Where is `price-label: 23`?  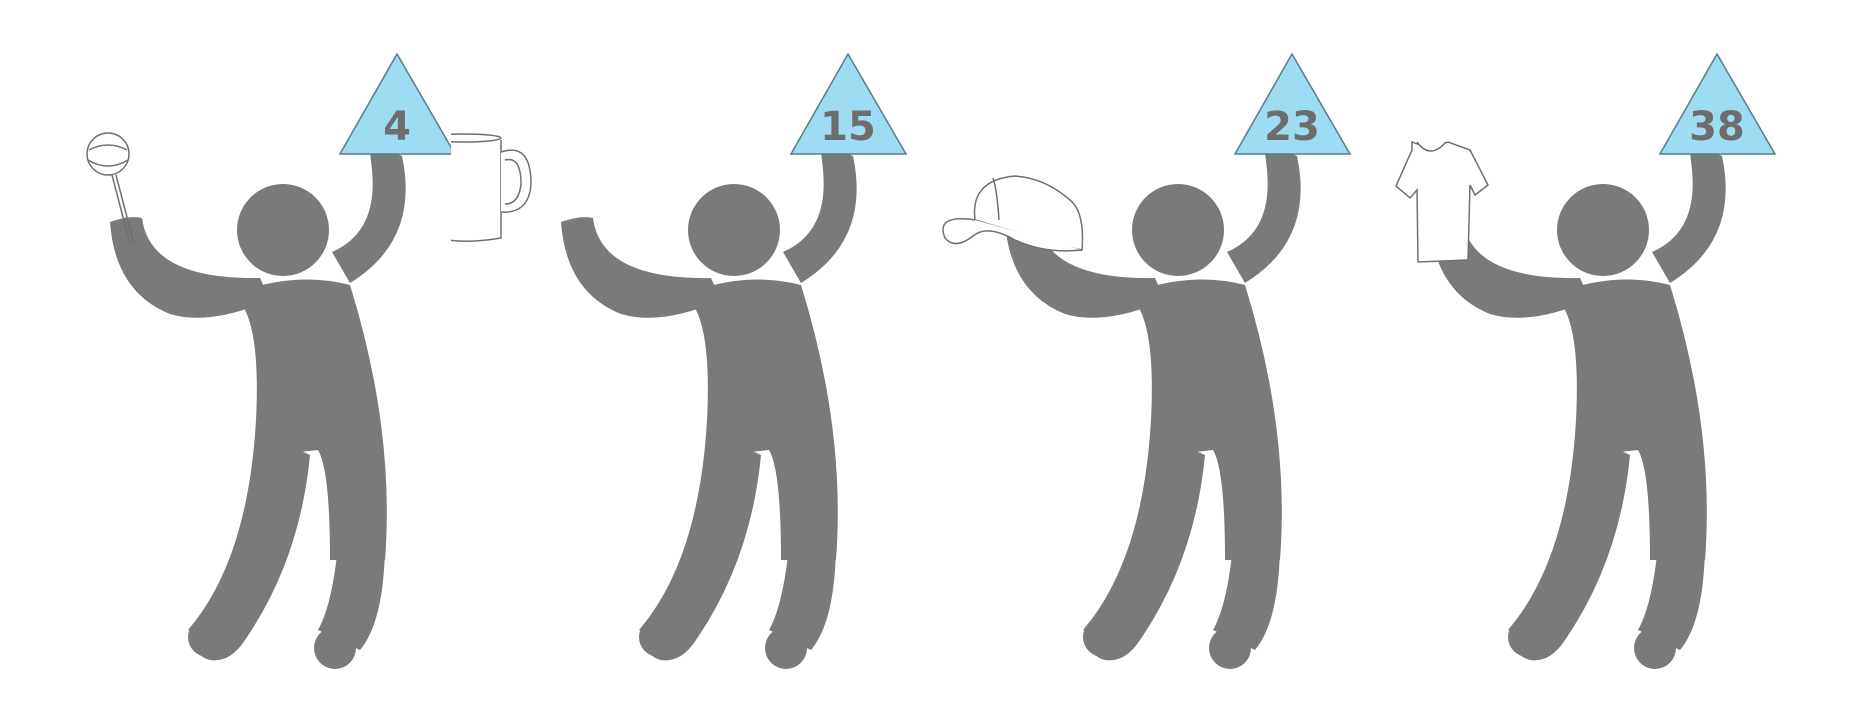 price-label: 23 is located at coordinates (1292, 127).